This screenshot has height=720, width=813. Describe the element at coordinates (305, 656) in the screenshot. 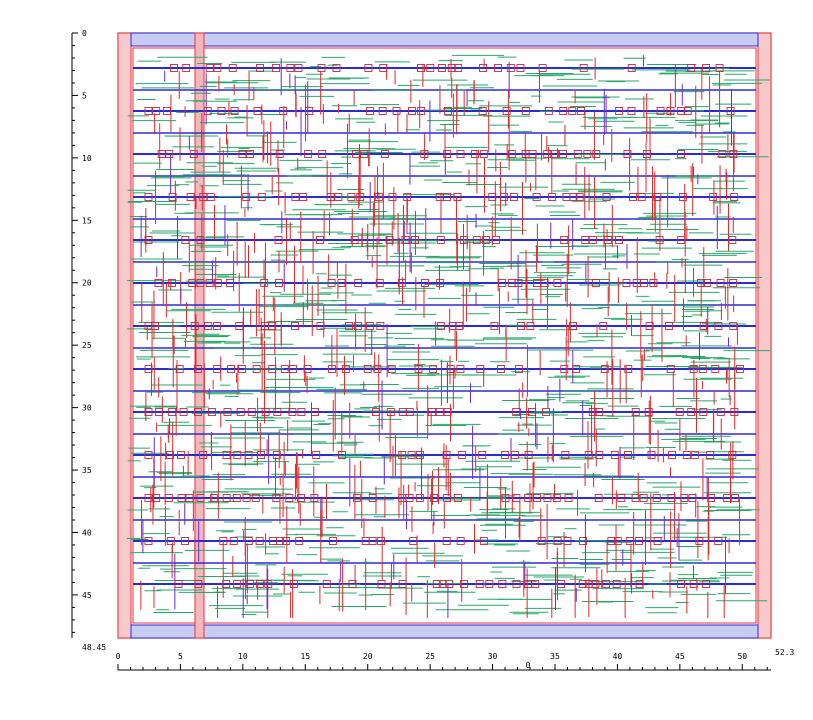

I see `x-tick-label: 15` at that location.